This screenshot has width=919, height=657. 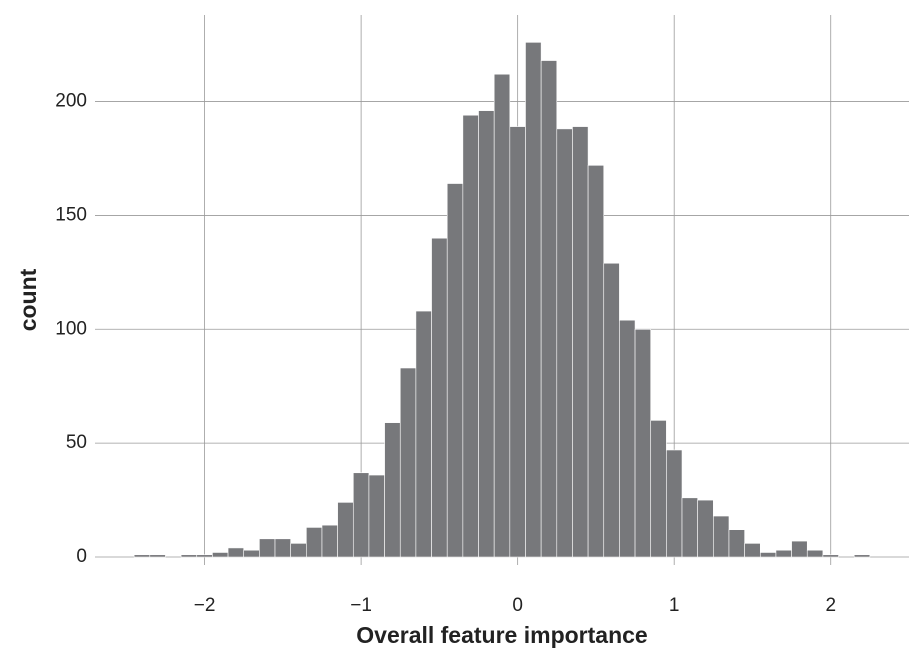 What do you see at coordinates (501, 635) in the screenshot?
I see `x-axis-title: Overall feature importance` at bounding box center [501, 635].